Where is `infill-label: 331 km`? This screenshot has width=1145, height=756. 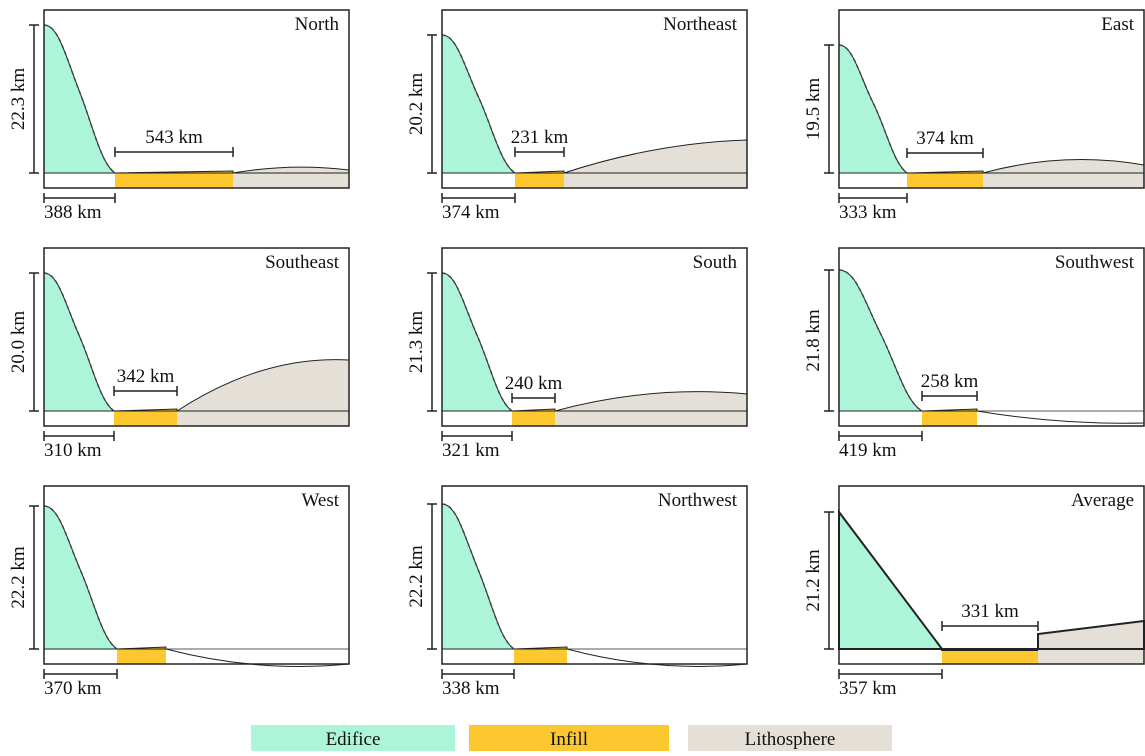 infill-label: 331 km is located at coordinates (990, 611).